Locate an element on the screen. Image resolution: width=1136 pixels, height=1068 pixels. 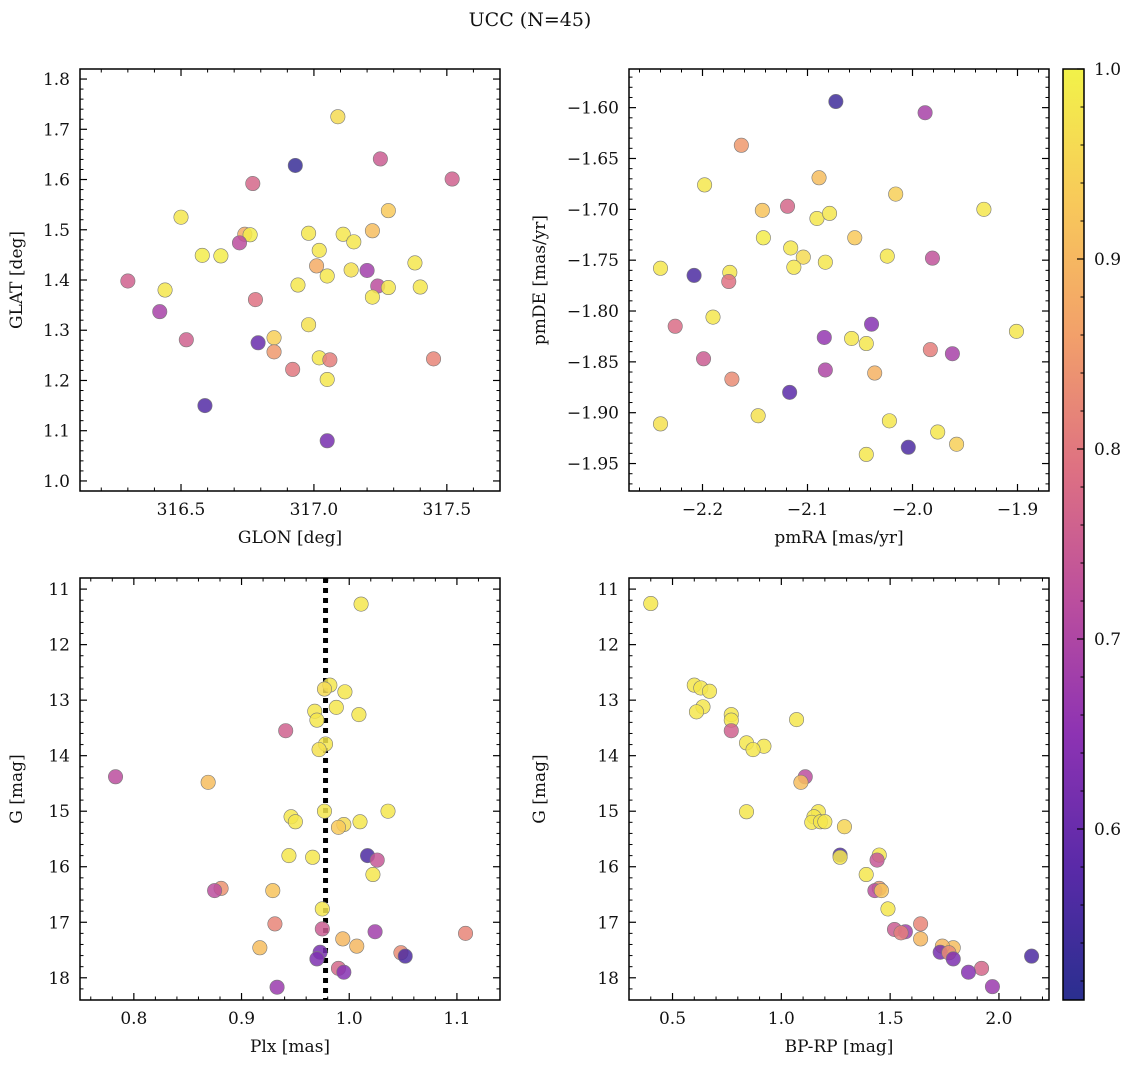
x-tick-label: 1.5 is located at coordinates (890, 1019).